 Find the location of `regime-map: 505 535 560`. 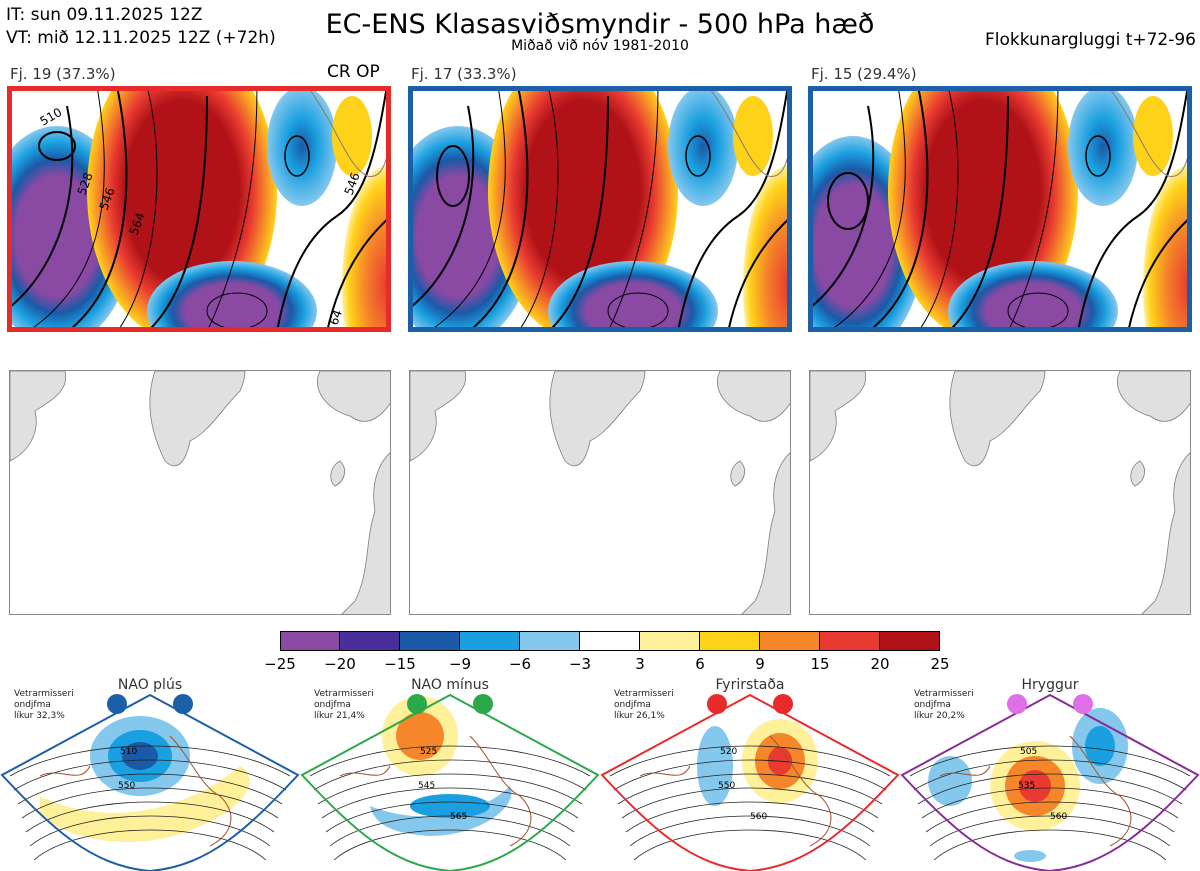

regime-map: 505 535 560 is located at coordinates (1050, 782).